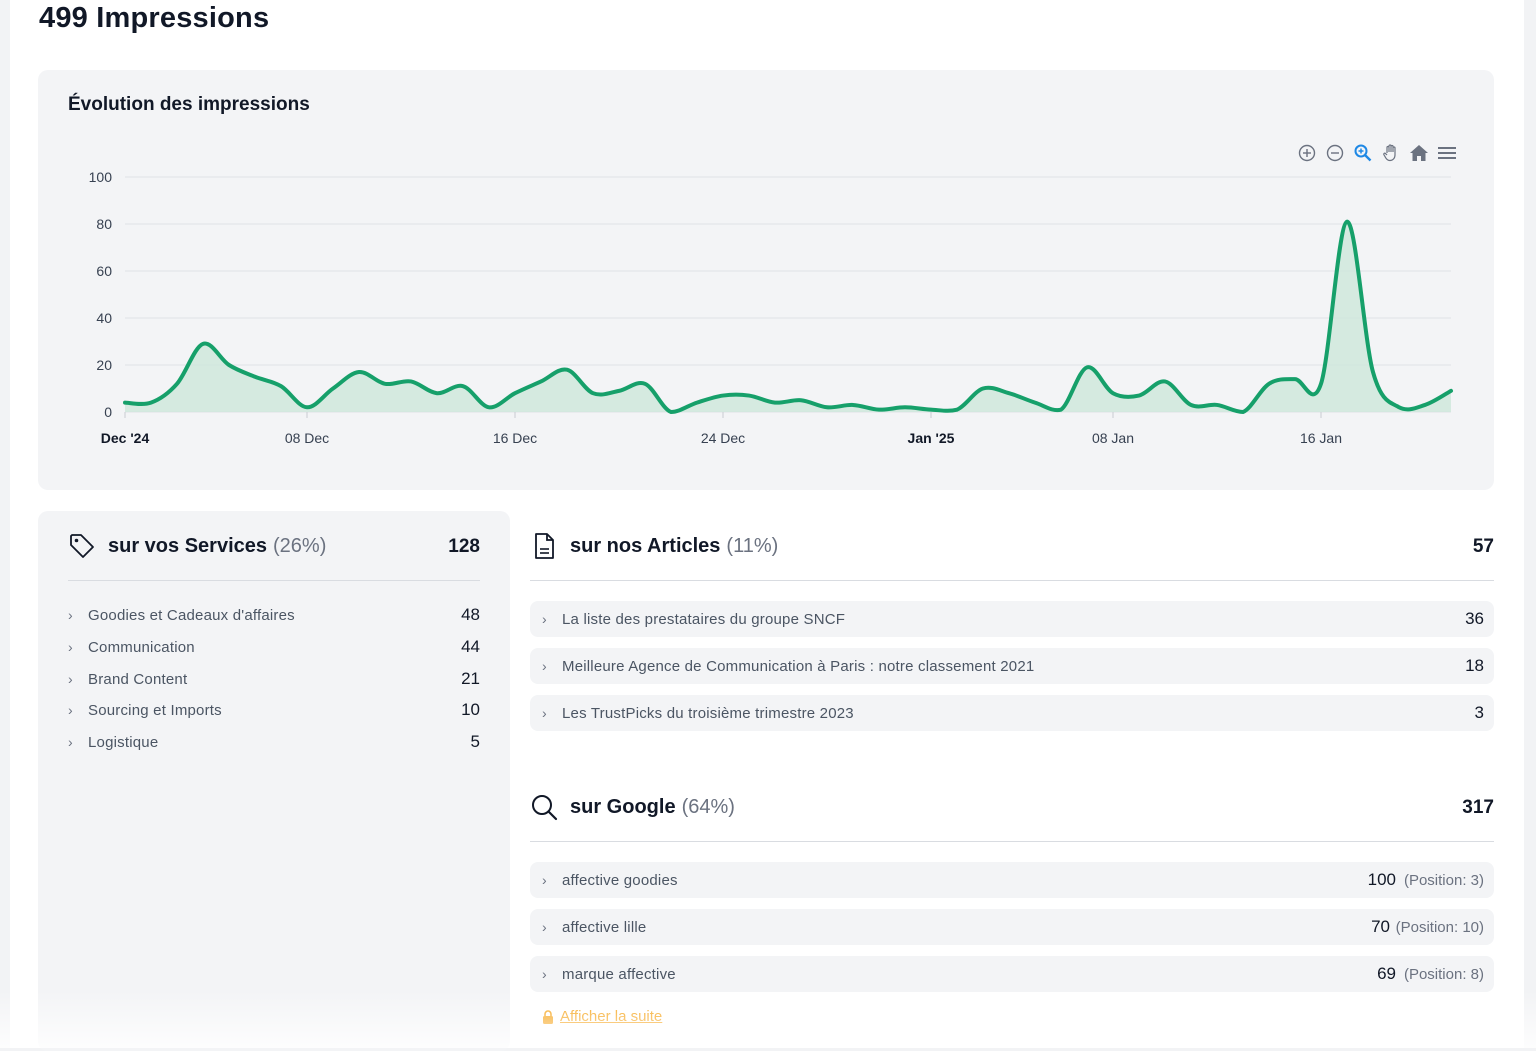 This screenshot has height=1051, width=1536. Describe the element at coordinates (1386, 973) in the screenshot. I see `keyword-value: 69` at that location.